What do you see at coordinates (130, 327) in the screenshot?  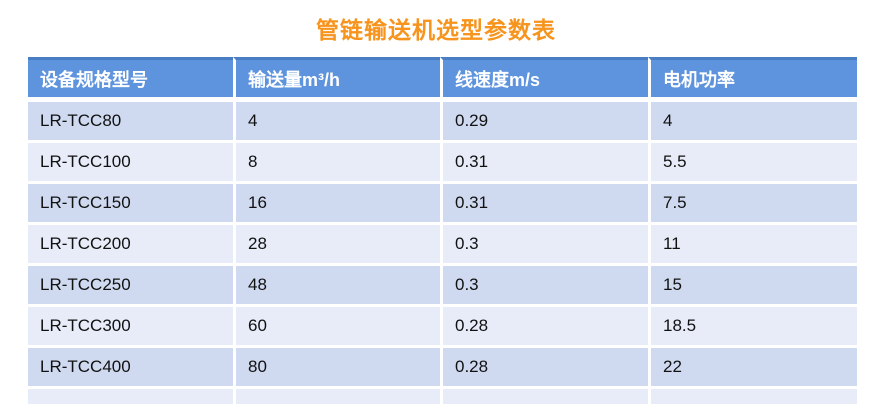 I see `table-cell: LR-TCC300` at bounding box center [130, 327].